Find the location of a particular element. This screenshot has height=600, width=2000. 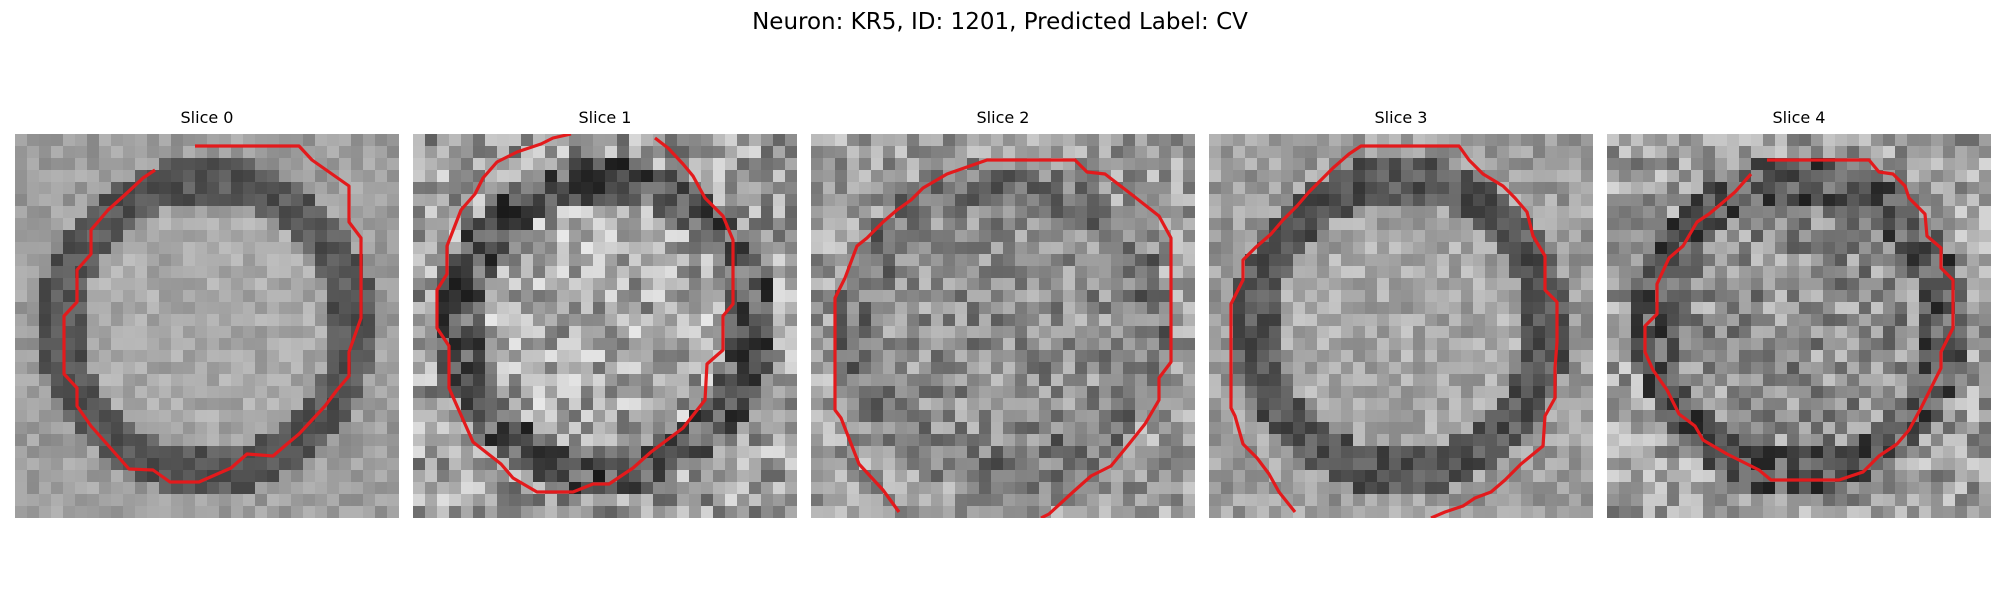

slice-1-contour is located at coordinates (585, 314).